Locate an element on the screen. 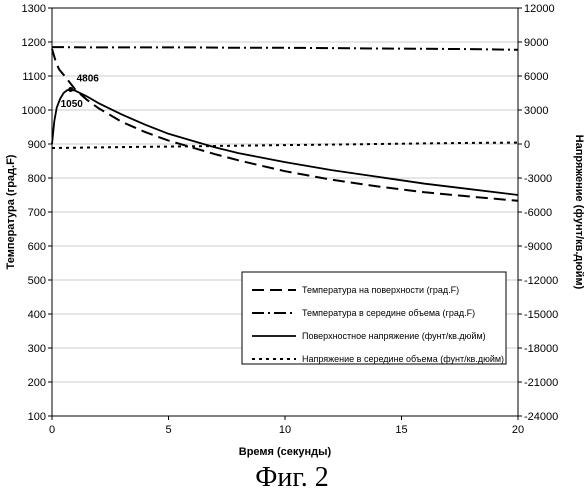  left-tick-label: 1200 is located at coordinates (34, 43).